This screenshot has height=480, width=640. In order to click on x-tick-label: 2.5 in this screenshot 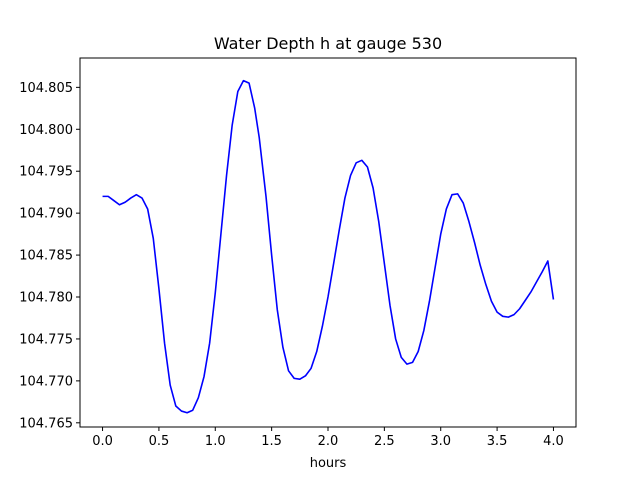, I will do `click(384, 441)`.